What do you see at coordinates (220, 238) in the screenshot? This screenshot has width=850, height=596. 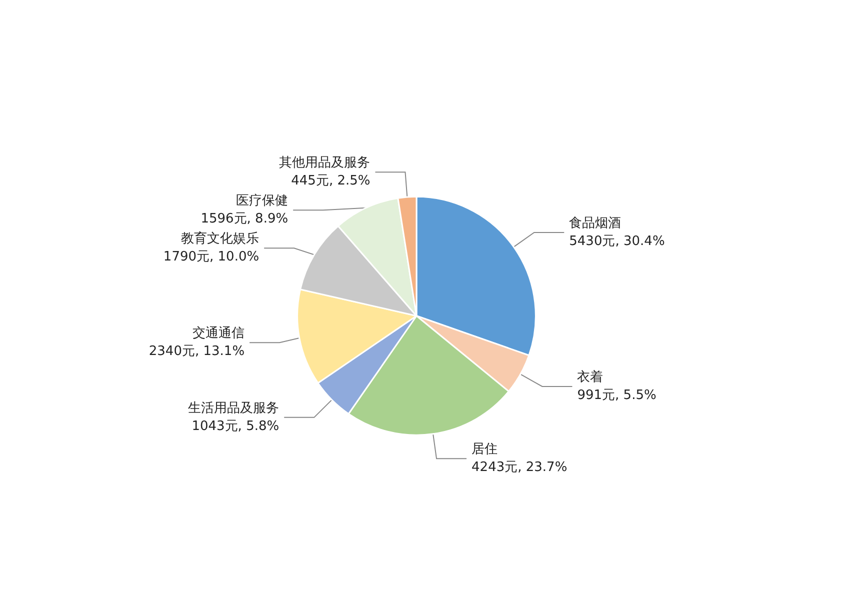 I see `slice-label: 教育文化娱乐` at bounding box center [220, 238].